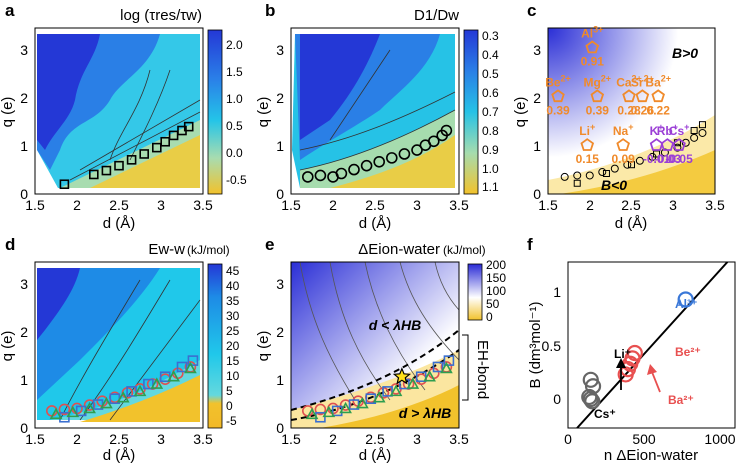  Describe the element at coordinates (10, 244) in the screenshot. I see `panel-letter-d: d` at that location.